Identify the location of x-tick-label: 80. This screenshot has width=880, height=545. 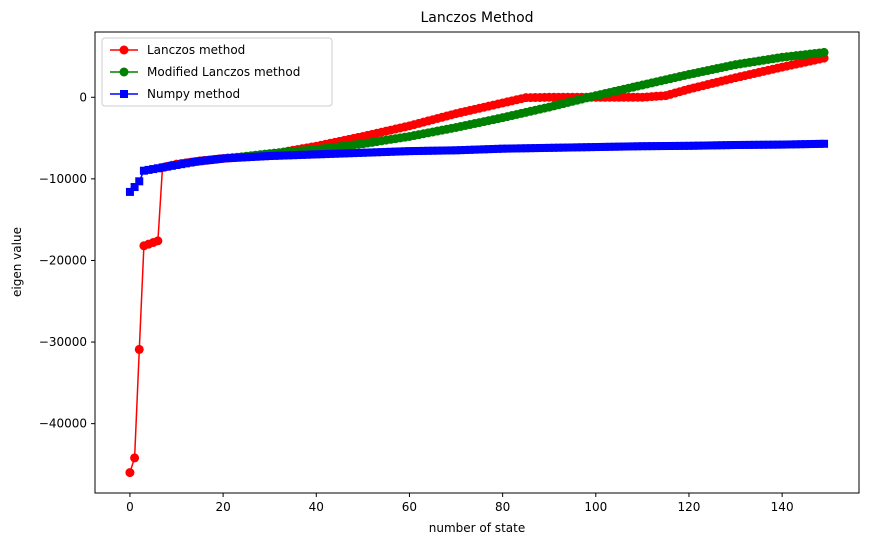
(502, 507).